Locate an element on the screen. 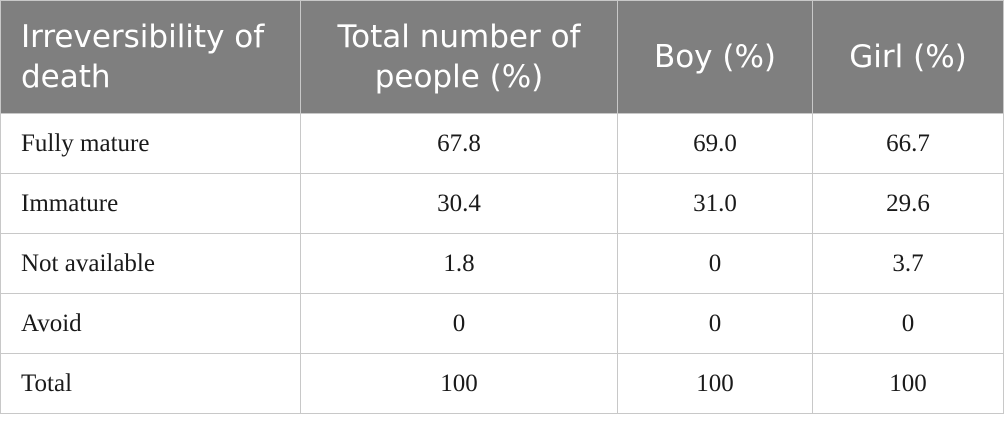 The image size is (1004, 440). row-label: Total is located at coordinates (150, 383).